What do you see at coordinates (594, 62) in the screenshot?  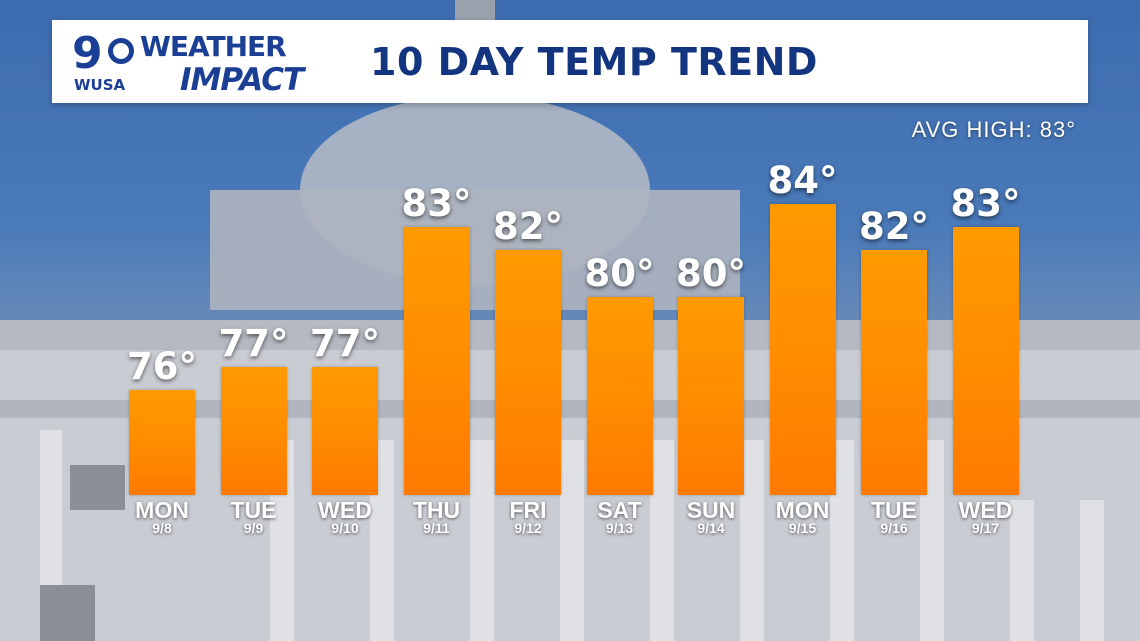 I see `chart-title: 10 DAY TEMP TREND` at bounding box center [594, 62].